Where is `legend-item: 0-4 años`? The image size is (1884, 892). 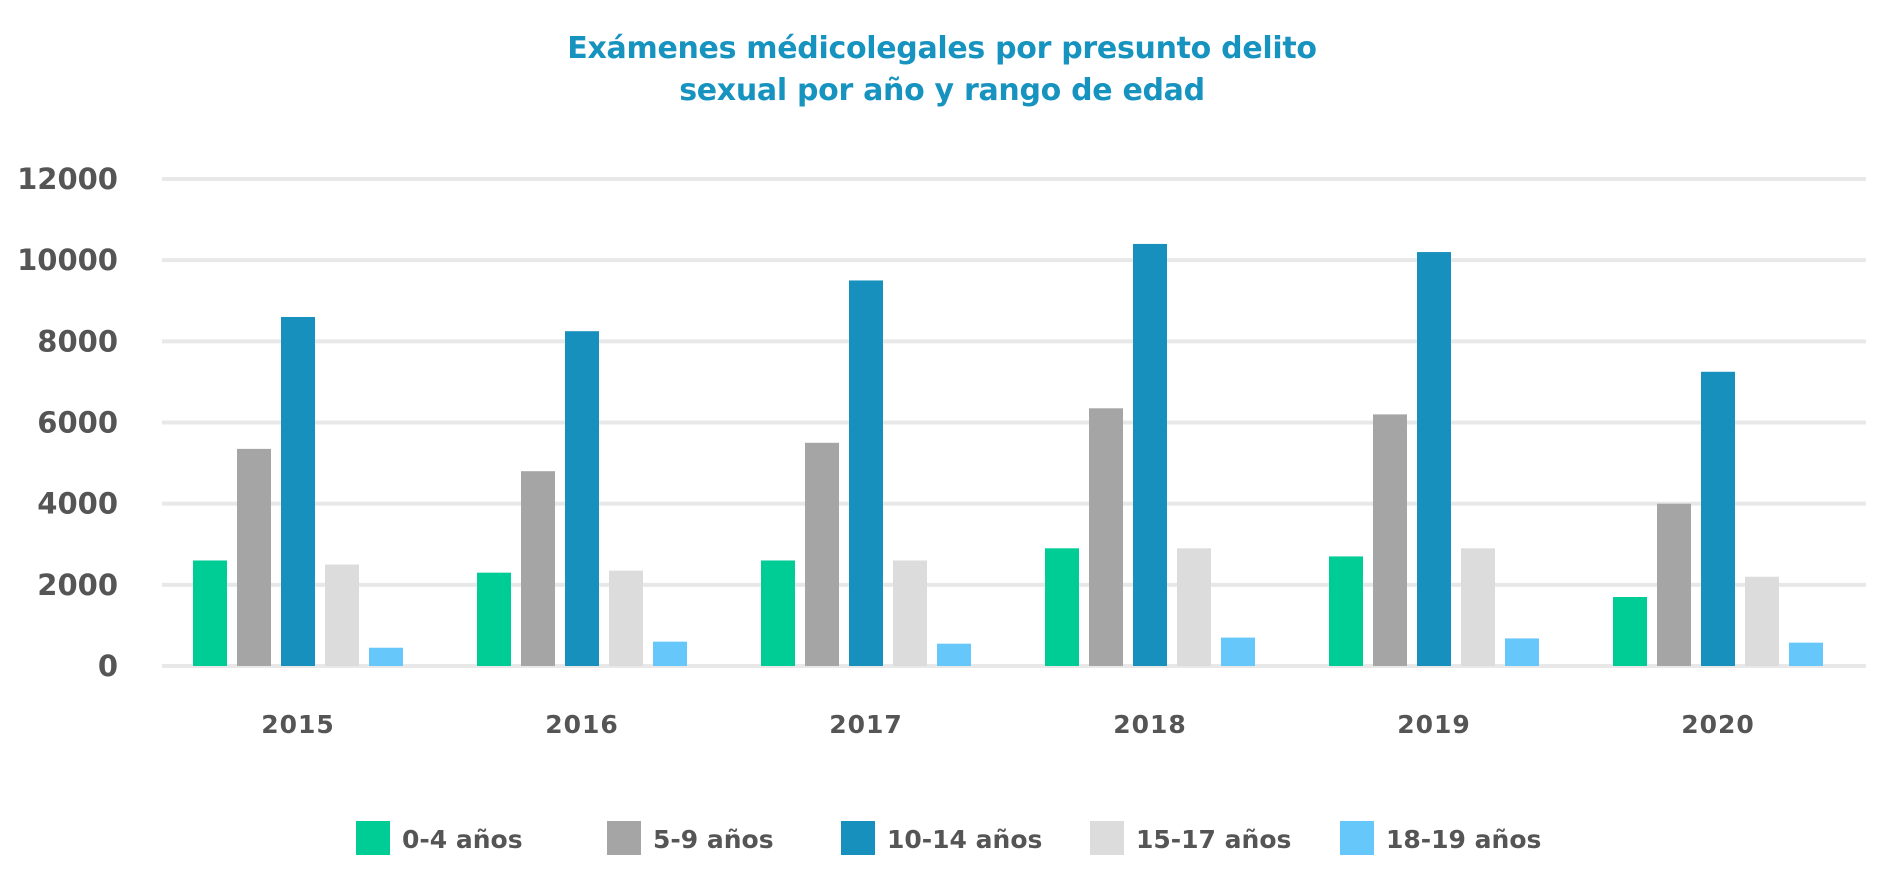
legend-item: 0-4 años is located at coordinates (439, 838).